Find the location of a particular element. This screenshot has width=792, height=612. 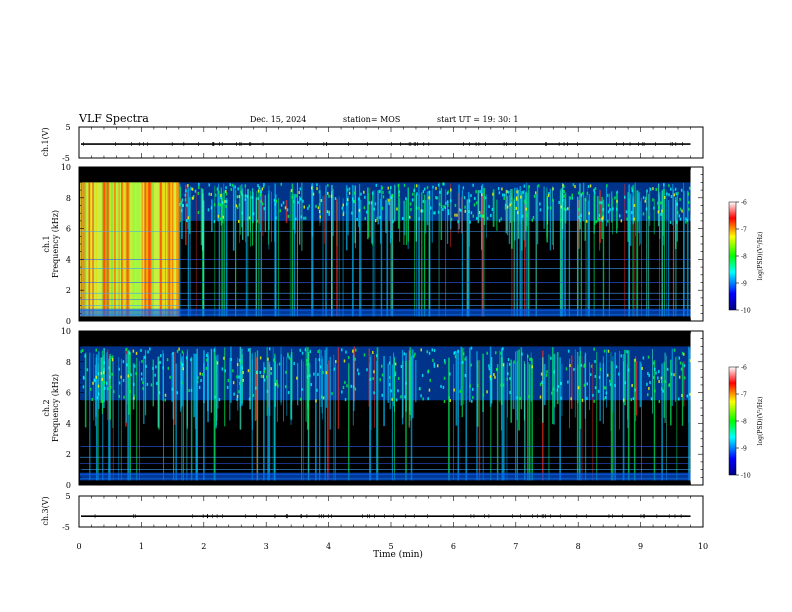

frequency-tick-label: 10 is located at coordinates (66, 331).